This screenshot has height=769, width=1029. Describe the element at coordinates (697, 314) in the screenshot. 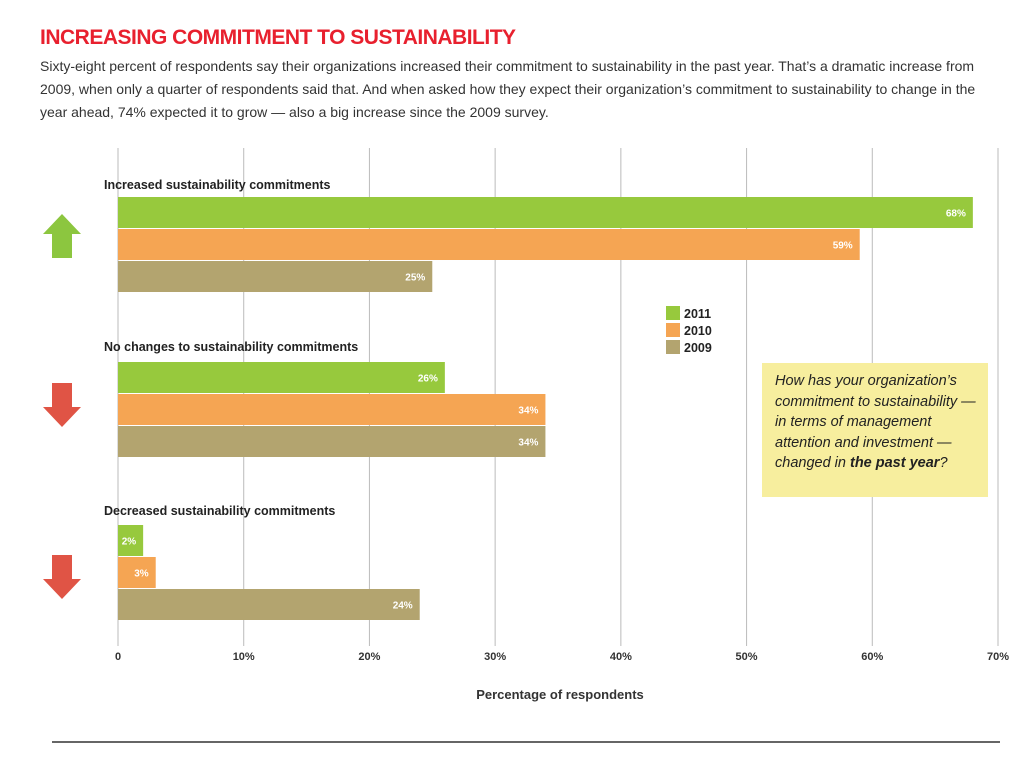

I see `legend-label: 2011` at that location.